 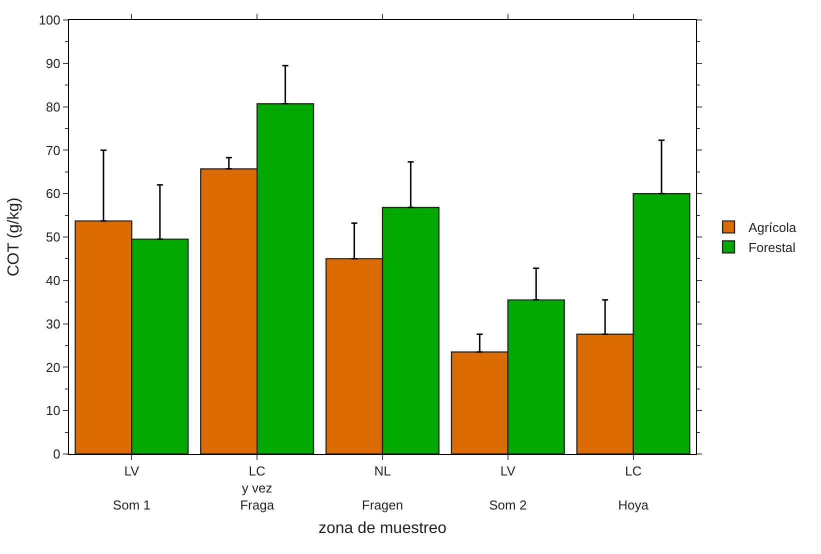 What do you see at coordinates (131, 488) in the screenshot?
I see `category-label: LV Som 1` at bounding box center [131, 488].